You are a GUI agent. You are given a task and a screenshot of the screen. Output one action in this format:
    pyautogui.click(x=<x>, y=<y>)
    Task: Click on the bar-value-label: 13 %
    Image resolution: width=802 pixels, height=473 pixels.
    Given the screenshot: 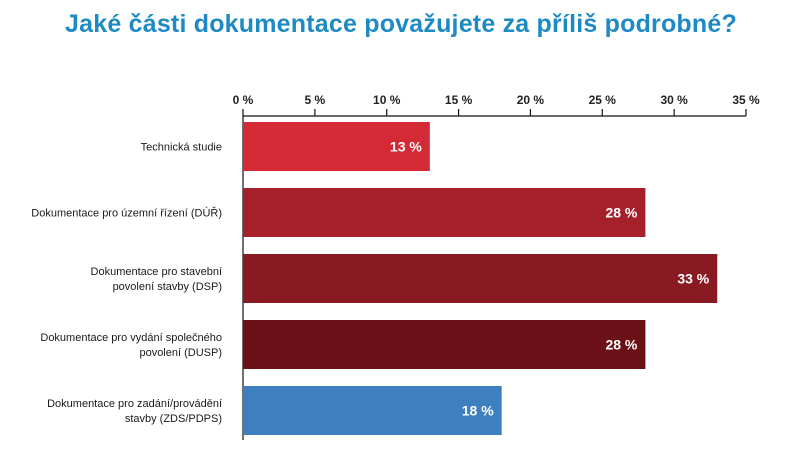 What is the action you would take?
    pyautogui.click(x=406, y=147)
    